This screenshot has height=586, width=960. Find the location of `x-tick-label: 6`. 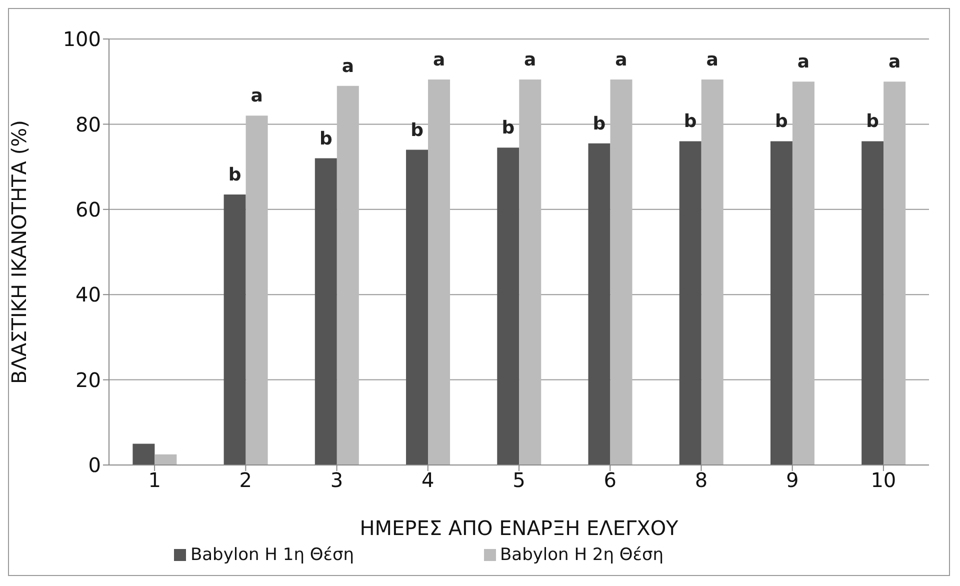

x-tick-label: 6 is located at coordinates (610, 480).